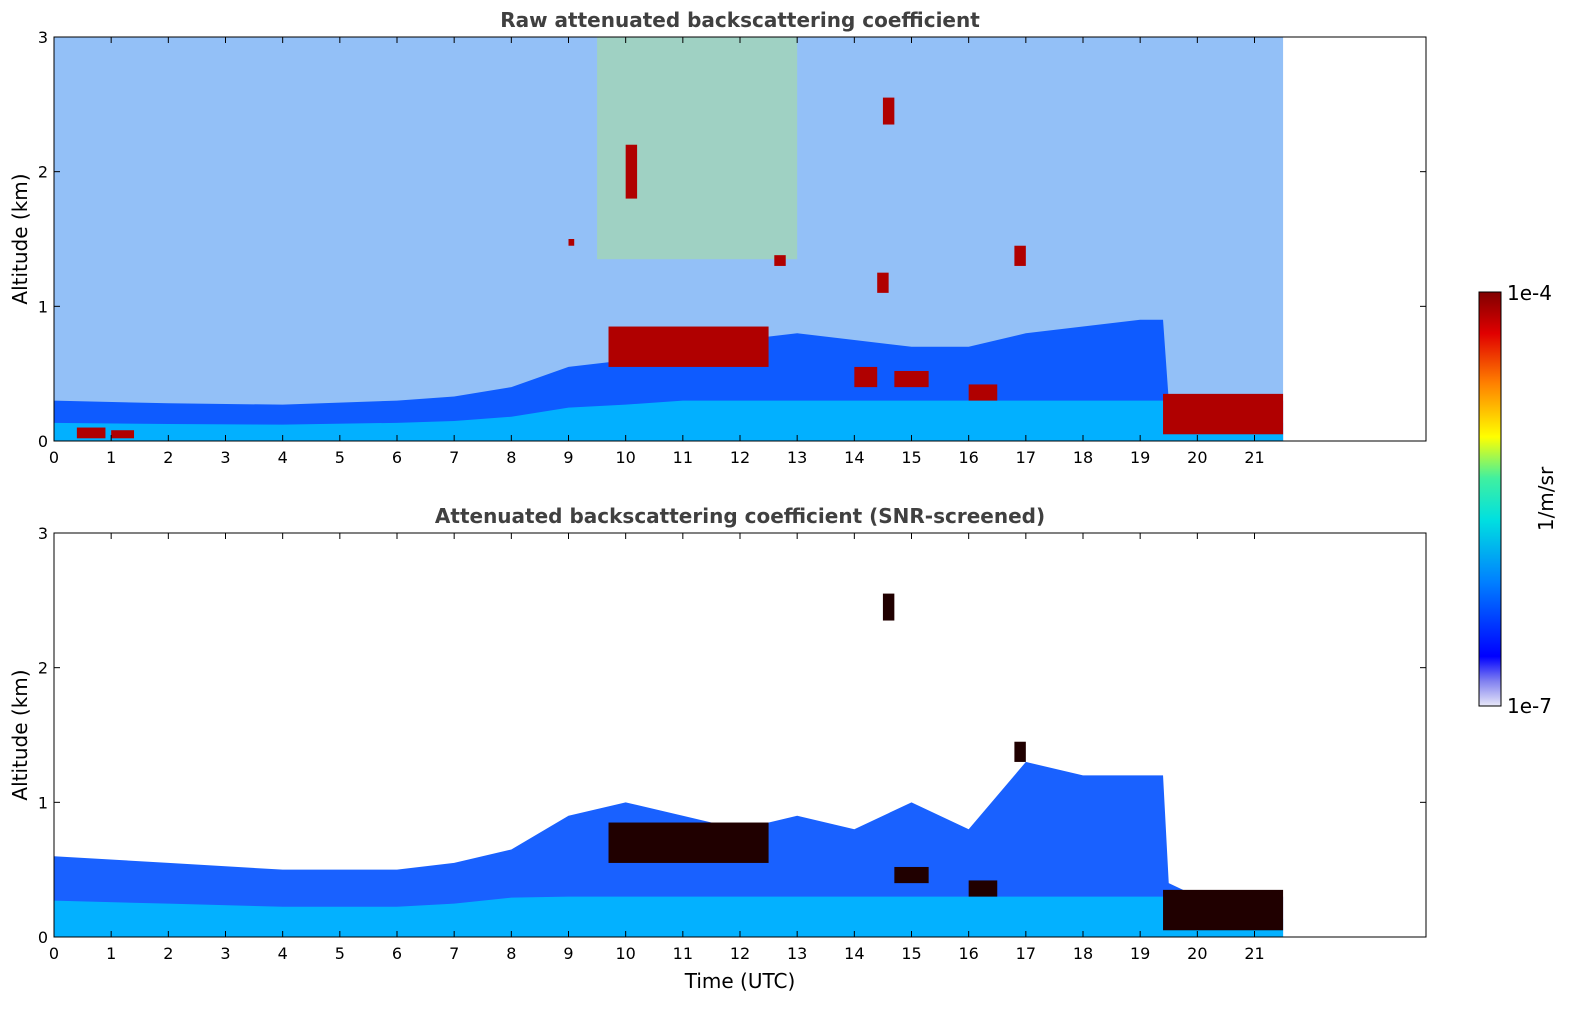 The image size is (1595, 1024). I want to click on colorbar-max-label: 1e-4, so click(1529, 293).